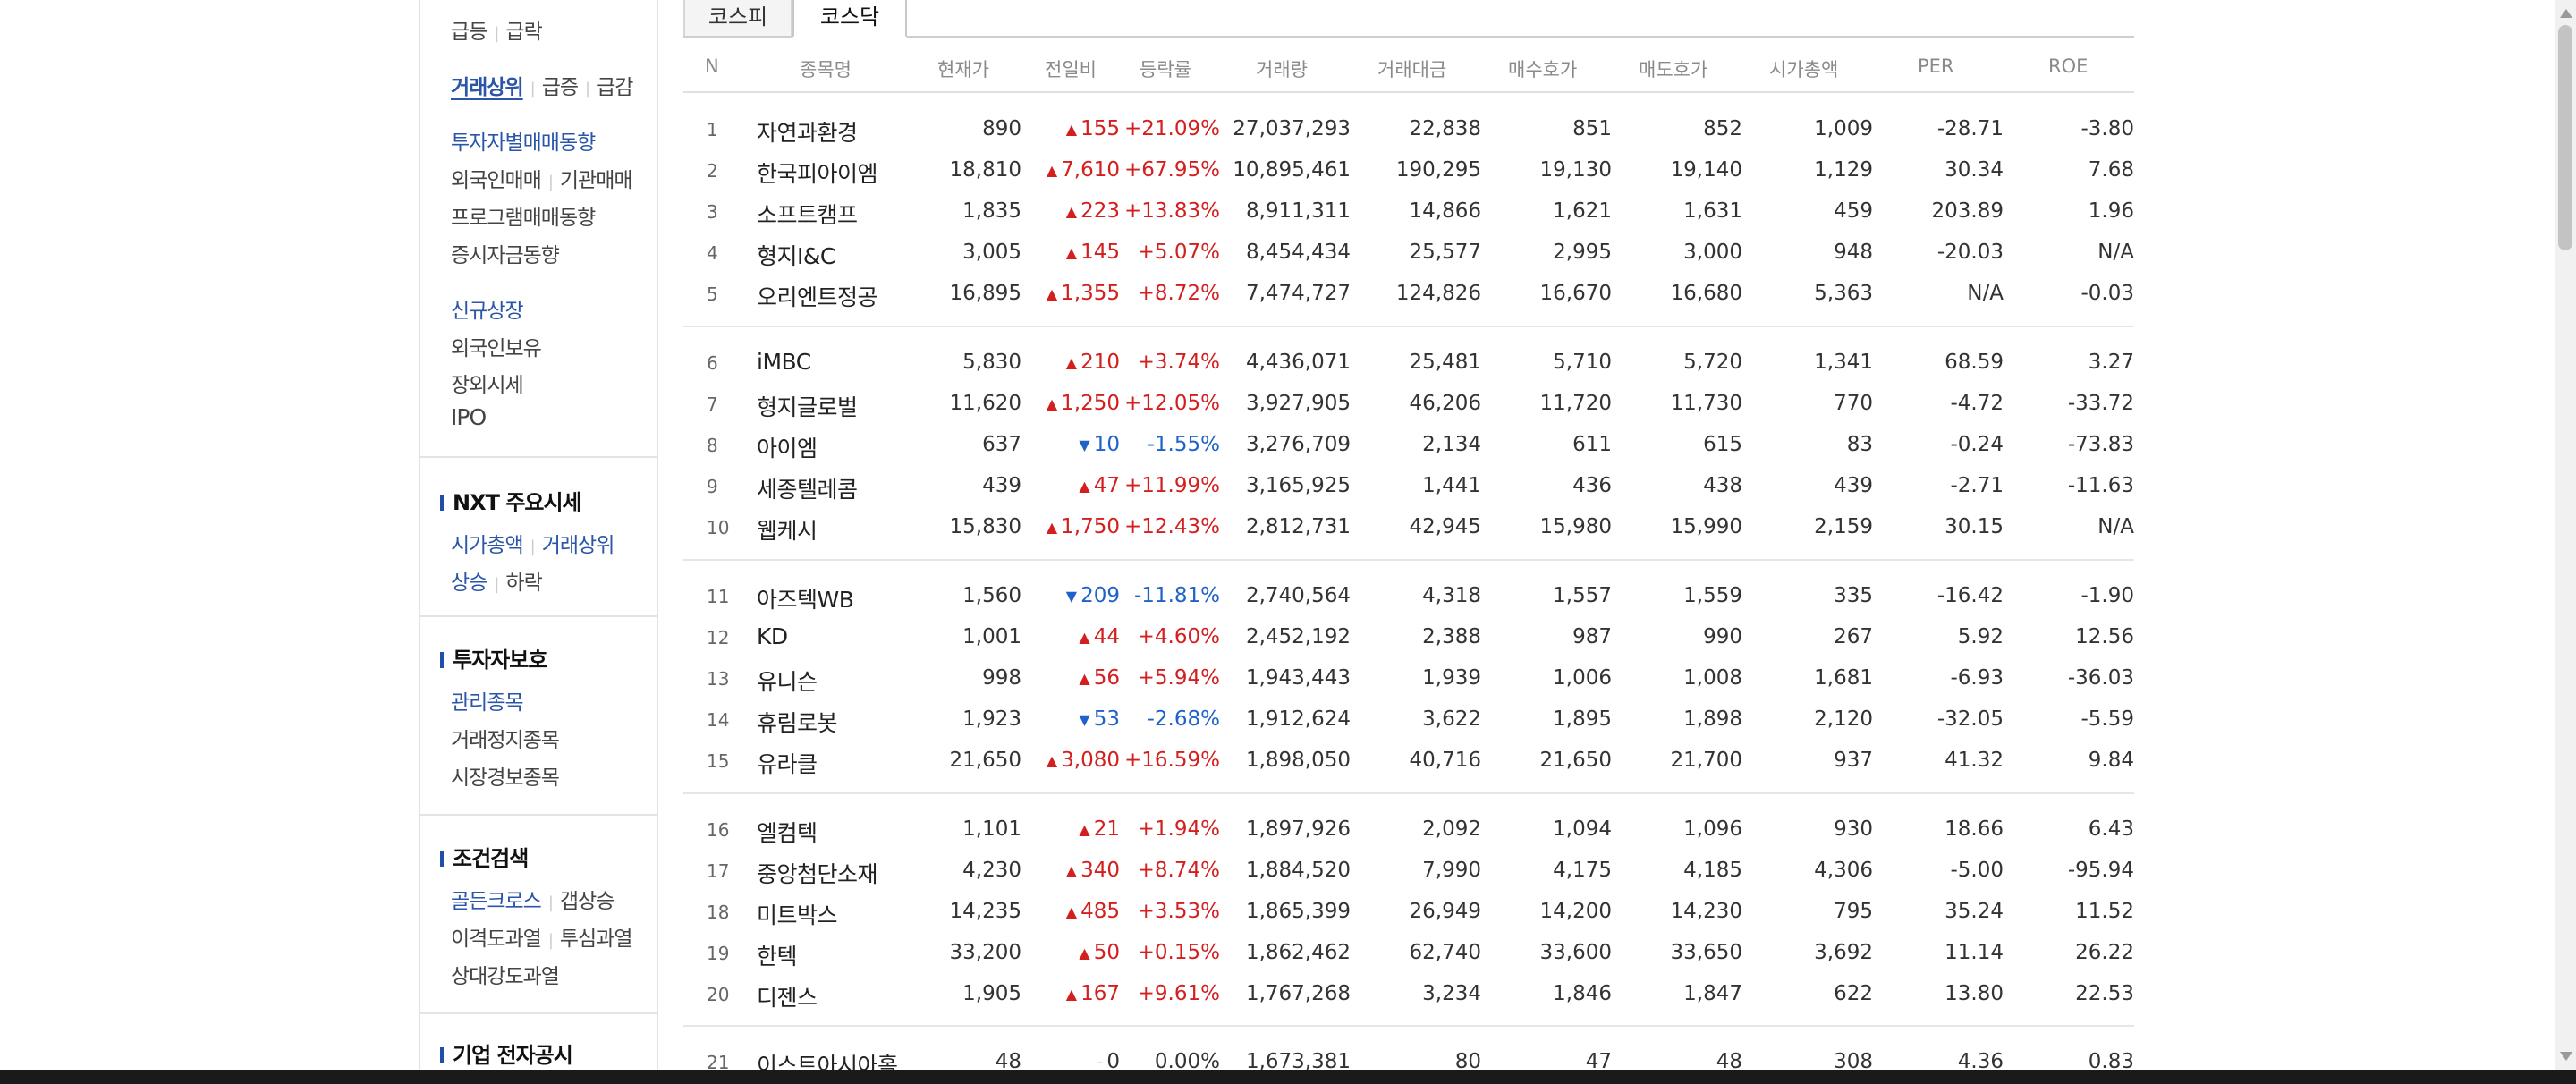 Image resolution: width=2576 pixels, height=1084 pixels. Describe the element at coordinates (1106, 829) in the screenshot. I see `change-value: 21` at that location.